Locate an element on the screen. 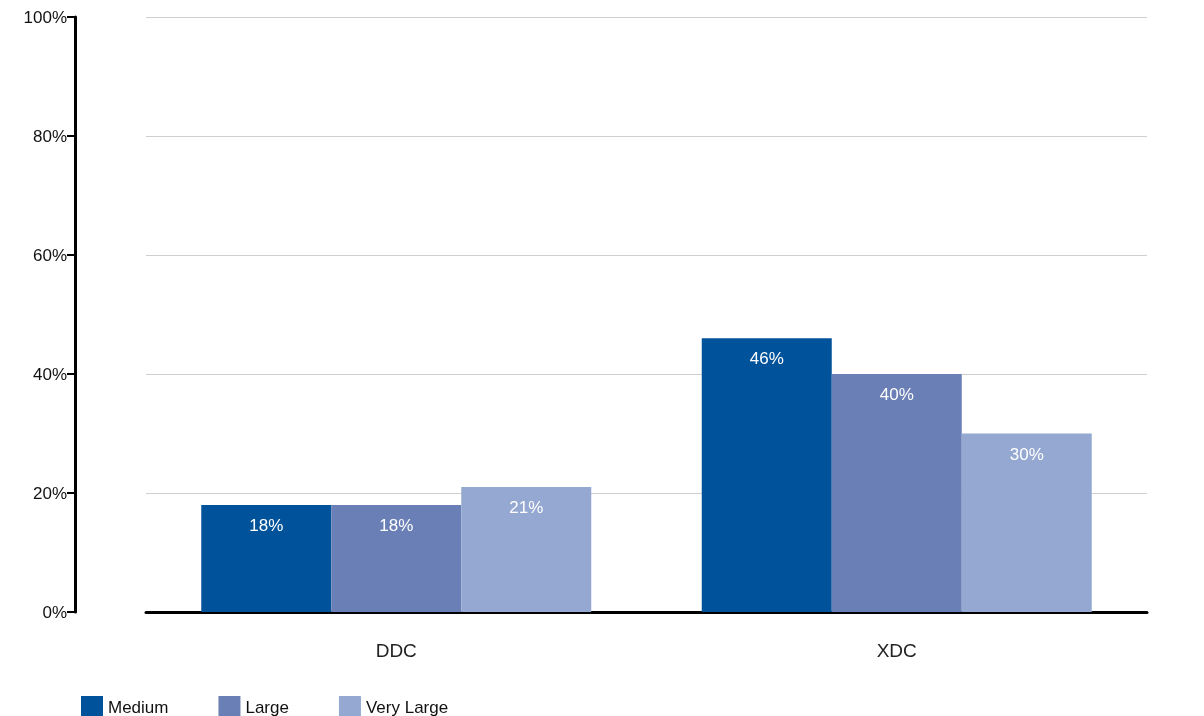 This screenshot has width=1204, height=716. legend-label: Very Large is located at coordinates (407, 706).